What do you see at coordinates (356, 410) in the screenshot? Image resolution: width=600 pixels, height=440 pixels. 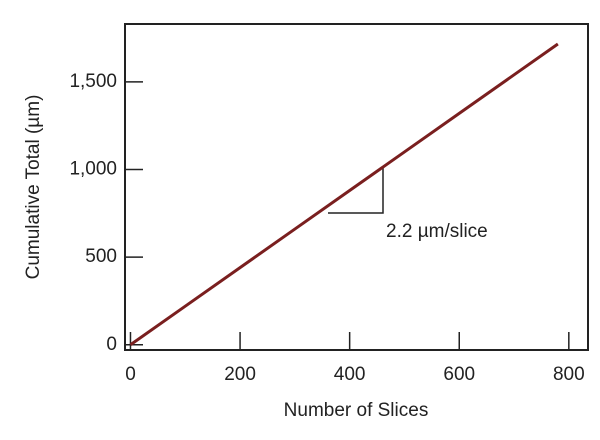 I see `x-axis-label: Number of Slices` at bounding box center [356, 410].